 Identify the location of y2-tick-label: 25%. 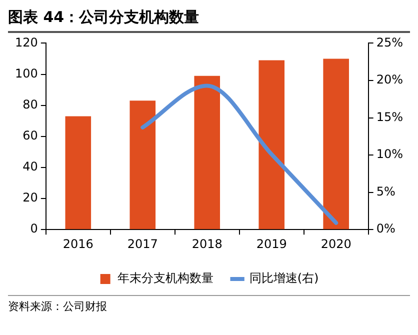
(389, 42).